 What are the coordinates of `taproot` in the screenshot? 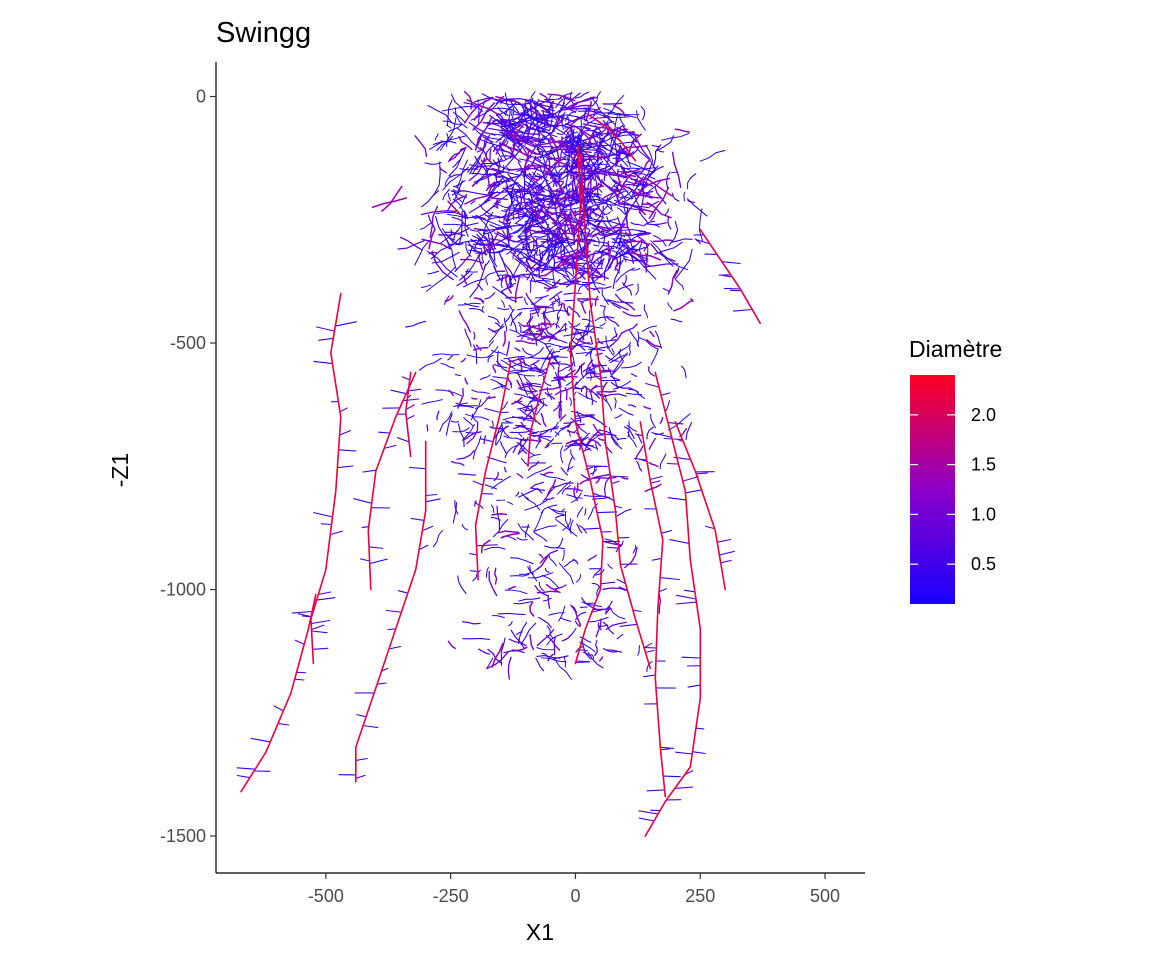 It's located at (408, 414).